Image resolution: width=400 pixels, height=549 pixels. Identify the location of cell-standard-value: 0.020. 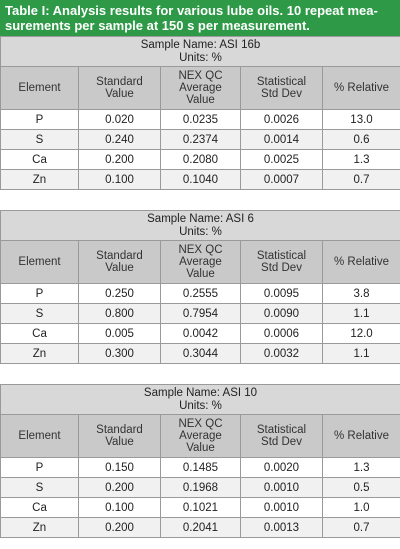
(120, 120).